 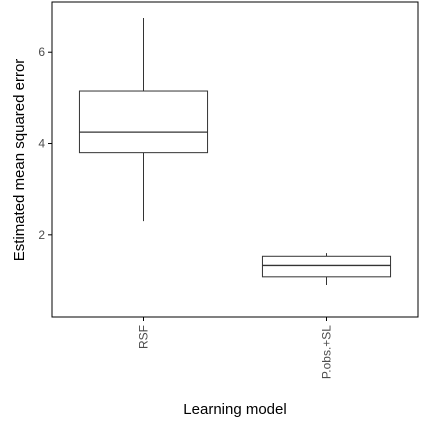 What do you see at coordinates (41, 235) in the screenshot?
I see `y-tick-label: 2` at bounding box center [41, 235].